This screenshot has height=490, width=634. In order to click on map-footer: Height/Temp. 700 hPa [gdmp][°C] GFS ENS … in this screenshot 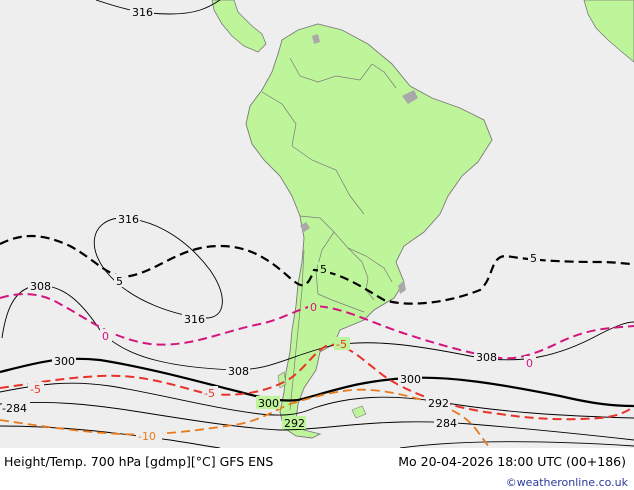, I will do `click(317, 469)`.